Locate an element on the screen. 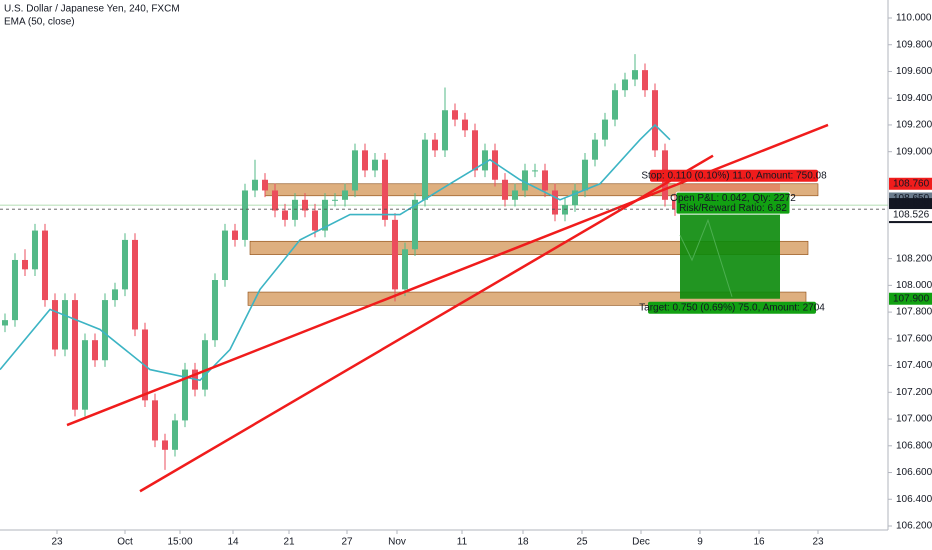 This screenshot has height=550, width=932. x-tick-label: Nov is located at coordinates (397, 542).